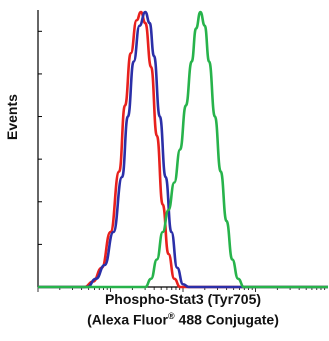 The width and height of the screenshot is (329, 341). Describe the element at coordinates (226, 319) in the screenshot. I see `x-axis-label-line2-post: 488 Conjugate)` at that location.